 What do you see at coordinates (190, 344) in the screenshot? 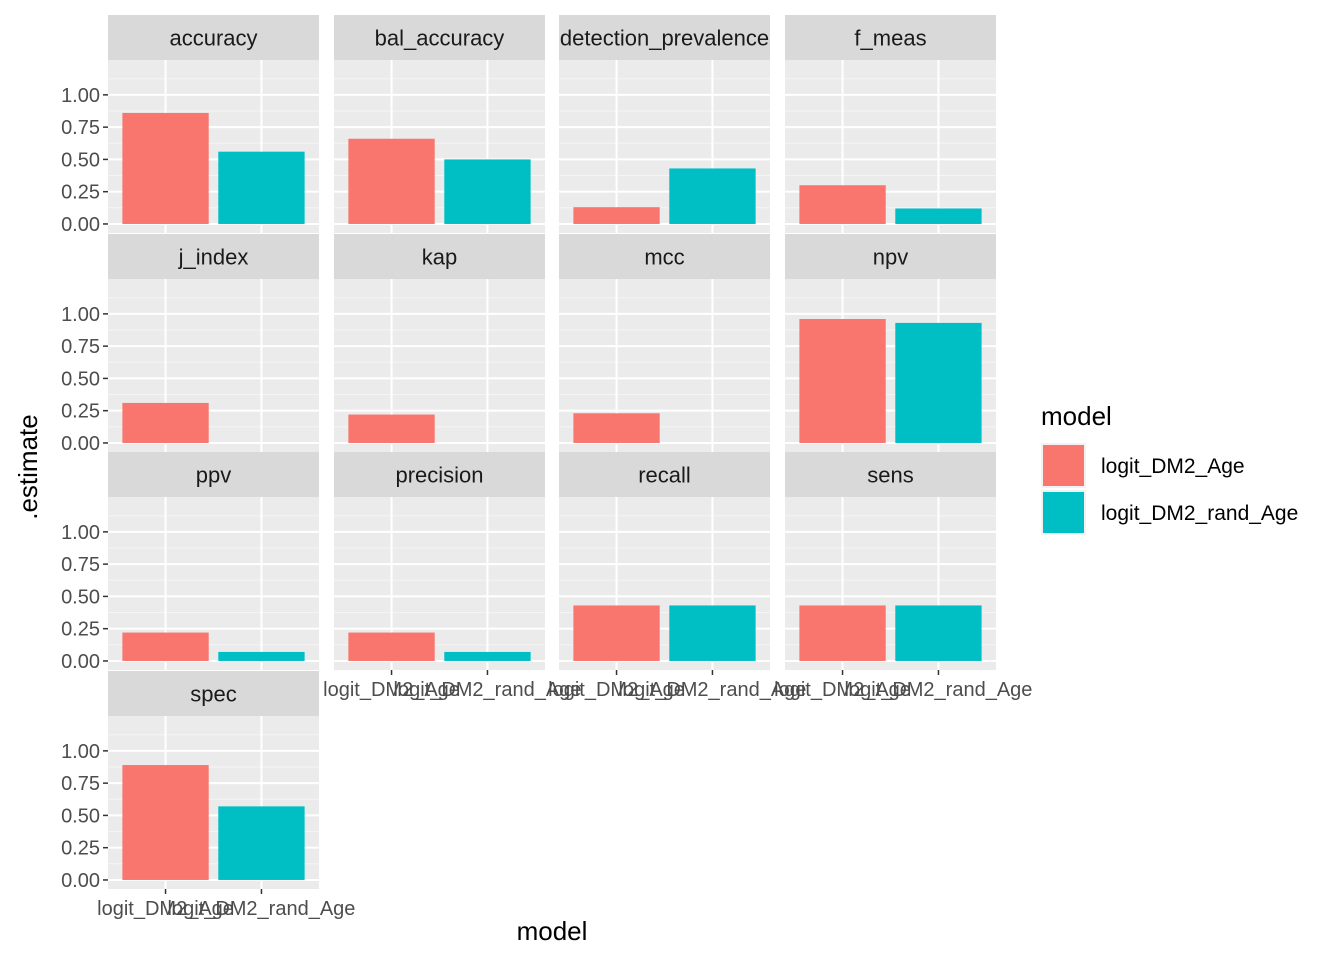
I see `facet-panel-j_index: j_index 0.00 0.25 0.50 0.75 1.00` at bounding box center [190, 344].